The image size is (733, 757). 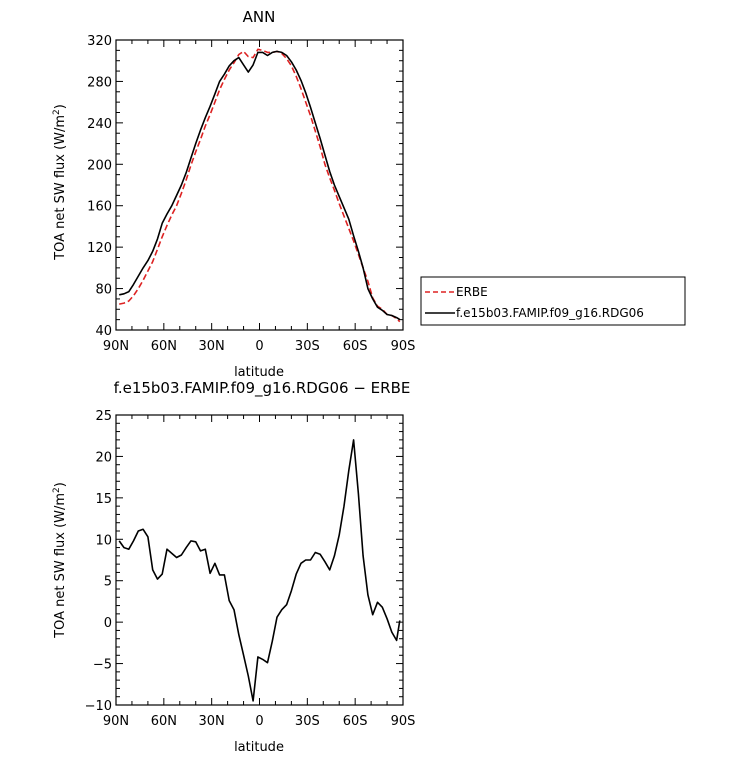 What do you see at coordinates (103, 290) in the screenshot?
I see `top-y-tick-label: 80` at bounding box center [103, 290].